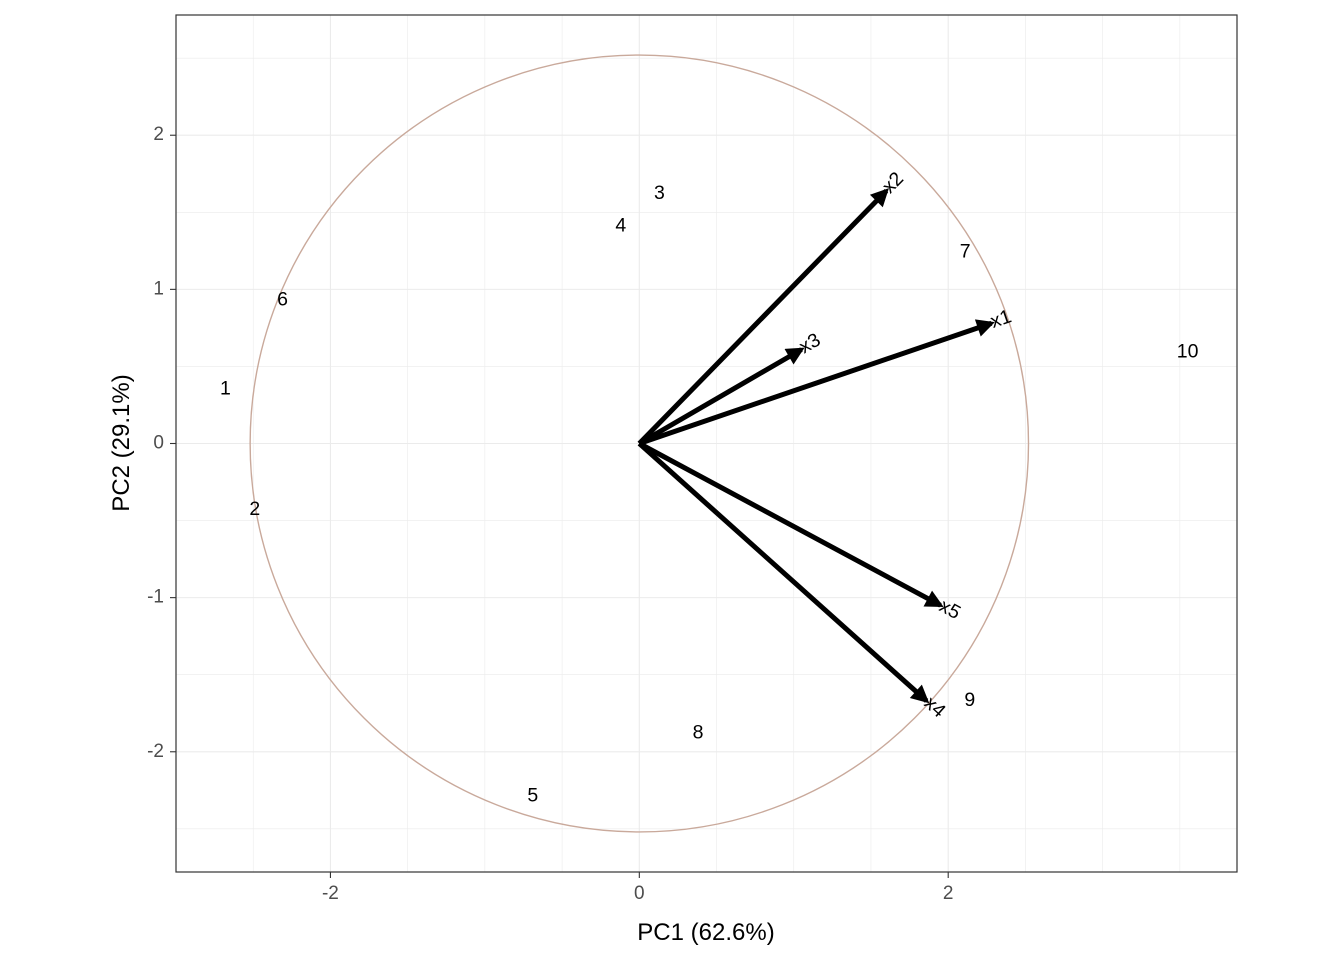 This screenshot has width=1344, height=960. Describe the element at coordinates (532, 796) in the screenshot. I see `observation-label-5: 5` at that location.